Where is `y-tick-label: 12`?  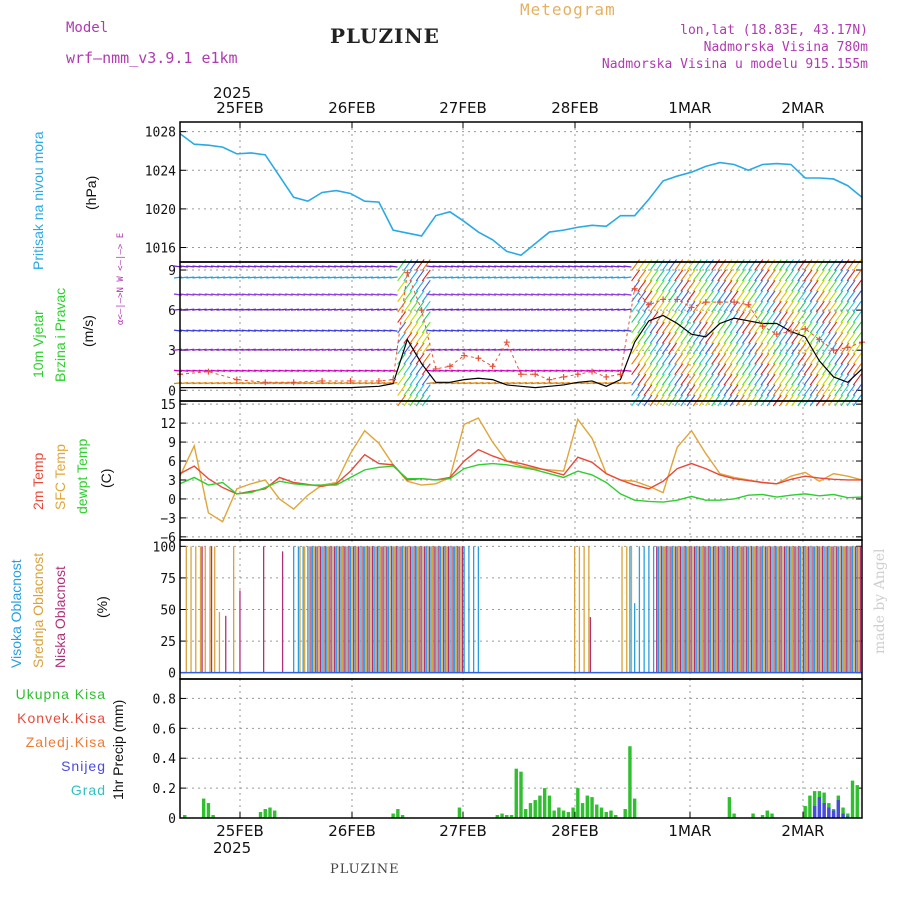 y-tick-label: 12 is located at coordinates (168, 424).